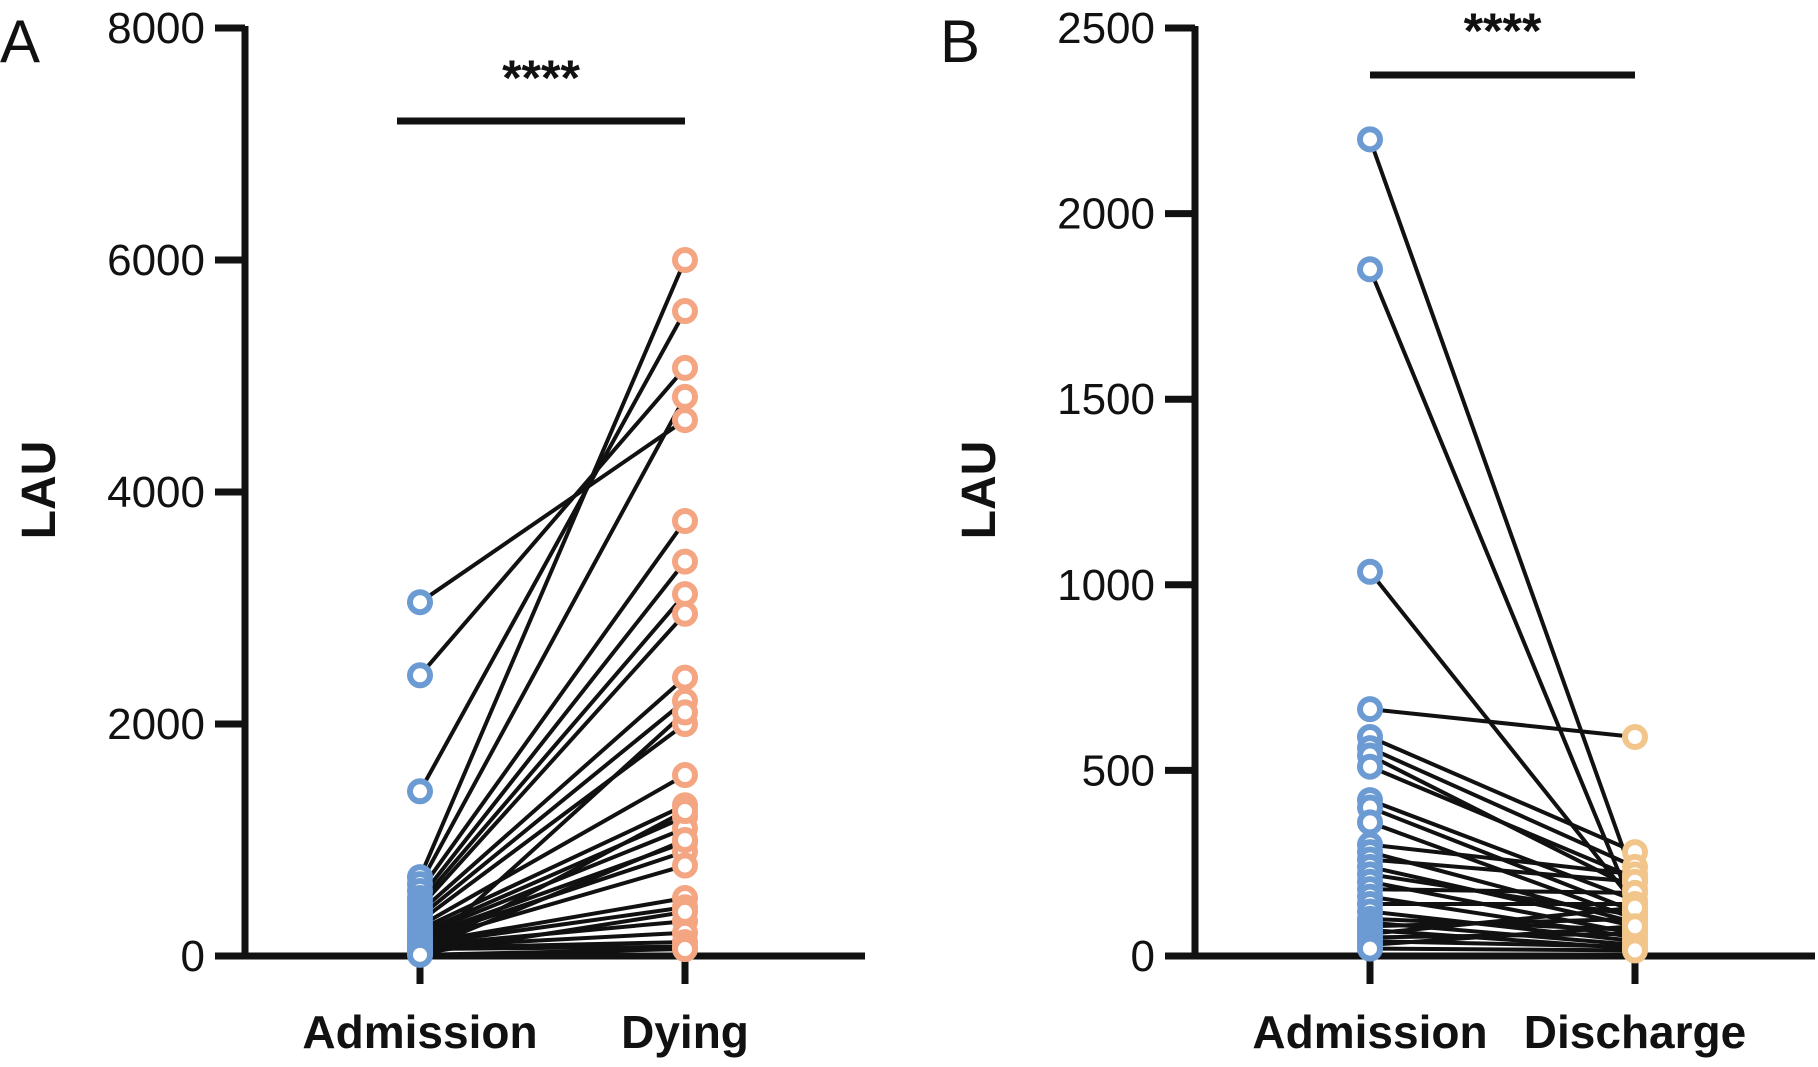  I want to click on y-tick-label: 500, so click(1118, 770).